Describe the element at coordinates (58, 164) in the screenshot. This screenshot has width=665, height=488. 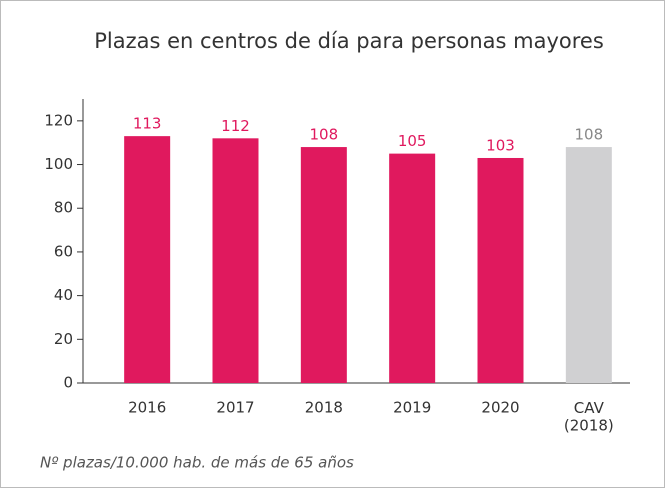
I see `y-tick-label: 100` at that location.